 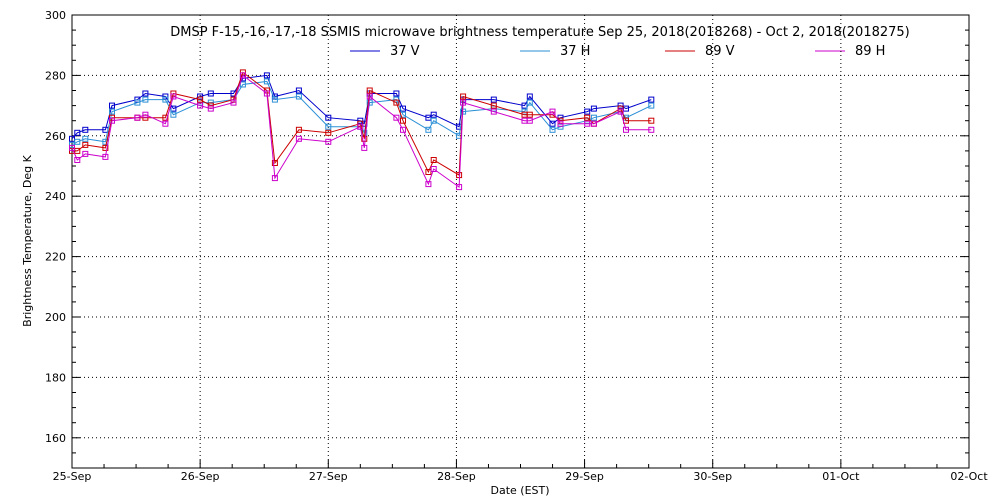 What do you see at coordinates (55, 257) in the screenshot?
I see `y-tick-label: 220` at bounding box center [55, 257].